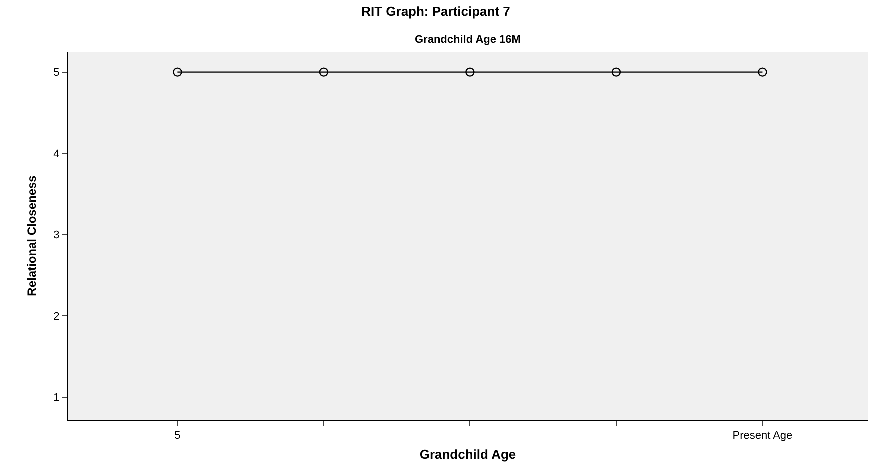  Describe the element at coordinates (57, 154) in the screenshot. I see `y-tick-label: 4` at that location.